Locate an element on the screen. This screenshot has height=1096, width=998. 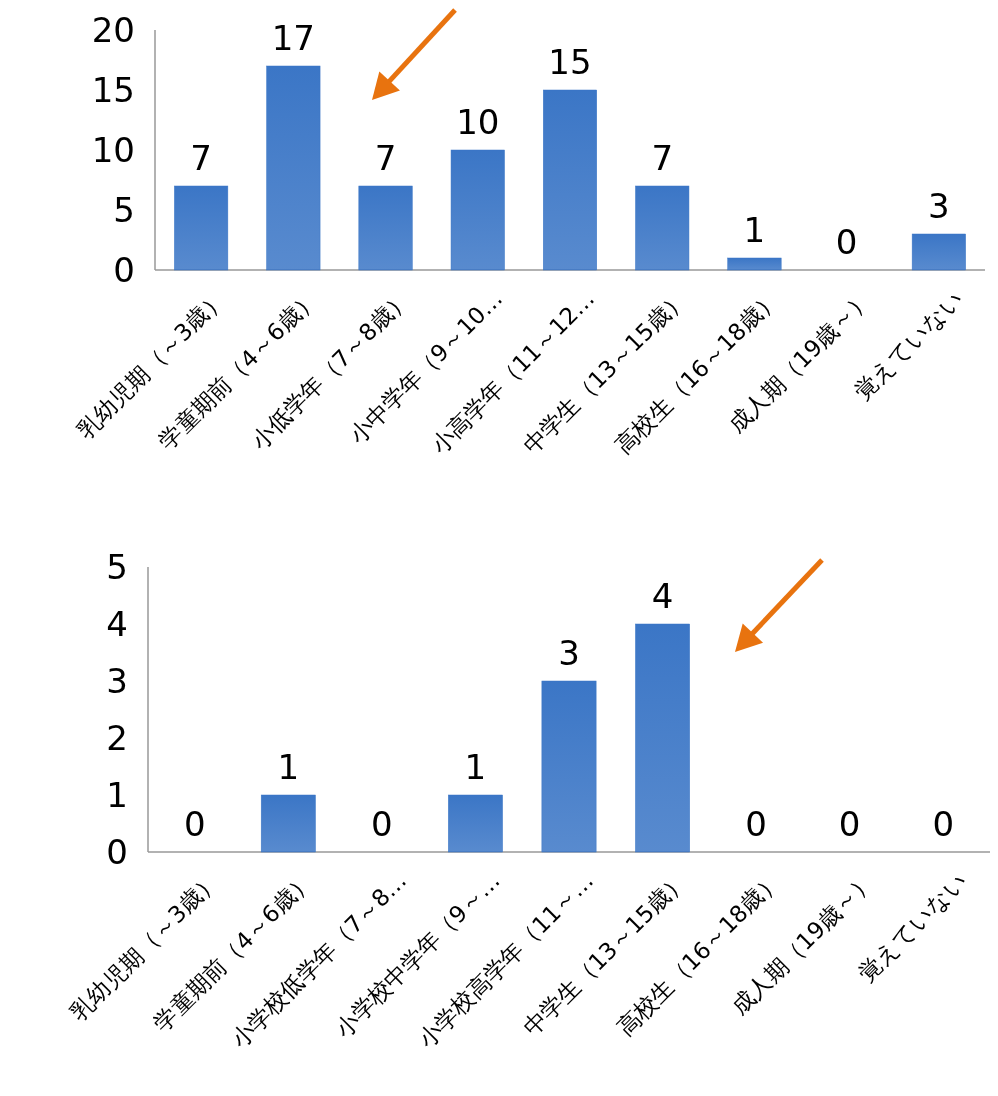
y-tick-label: 10 is located at coordinates (113, 150).